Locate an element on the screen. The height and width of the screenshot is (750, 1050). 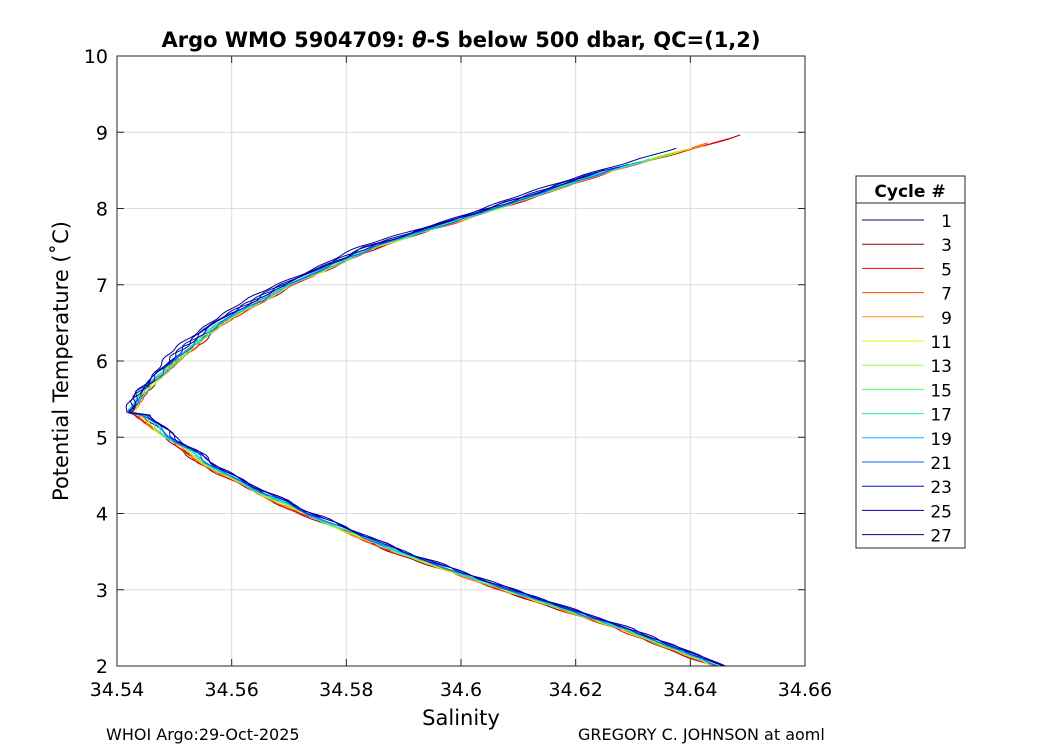
legend-label-cycle-17: 17 is located at coordinates (941, 416).